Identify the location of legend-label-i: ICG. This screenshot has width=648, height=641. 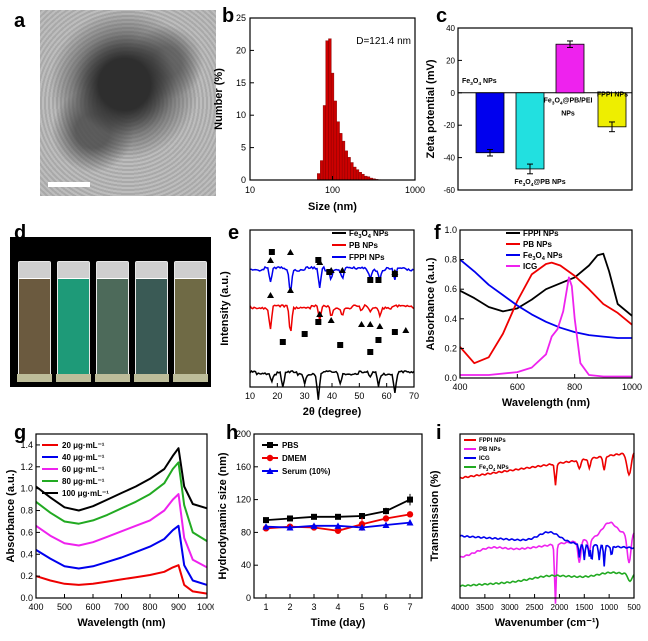
(484, 459).